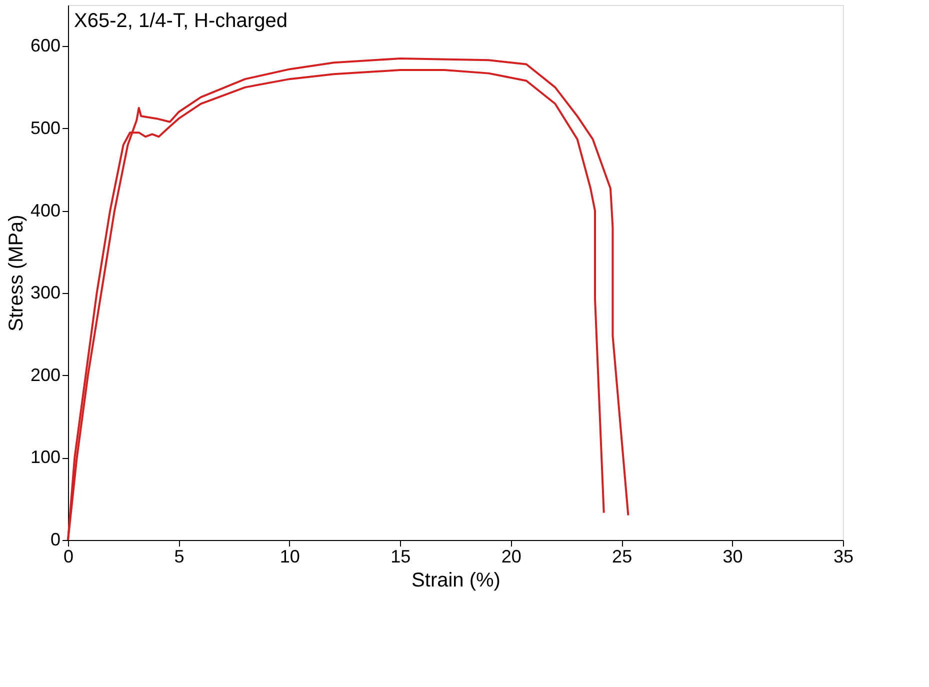 The width and height of the screenshot is (929, 687). What do you see at coordinates (290, 556) in the screenshot?
I see `x-tick-label: 10` at bounding box center [290, 556].